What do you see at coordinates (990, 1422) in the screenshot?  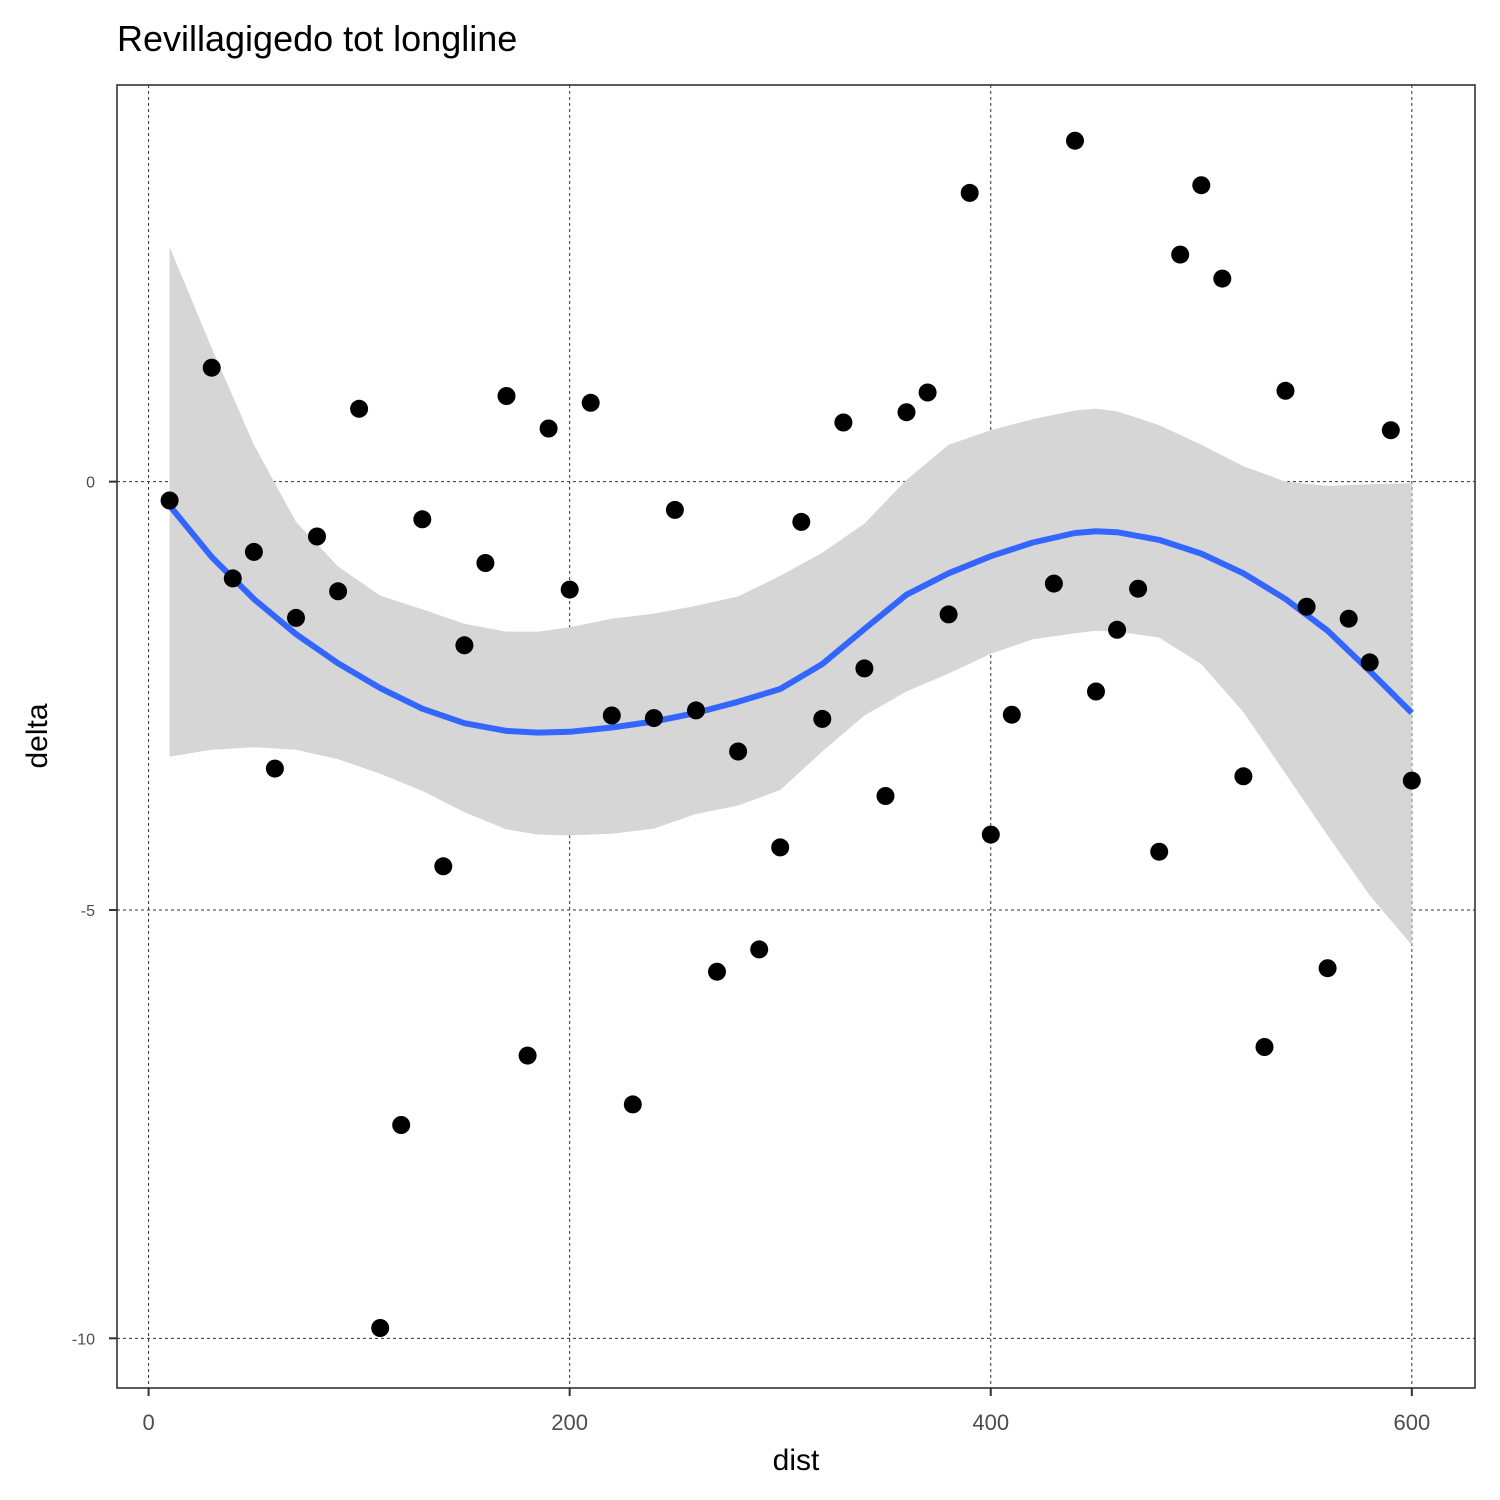 I see `x-tick-label: 400` at bounding box center [990, 1422].